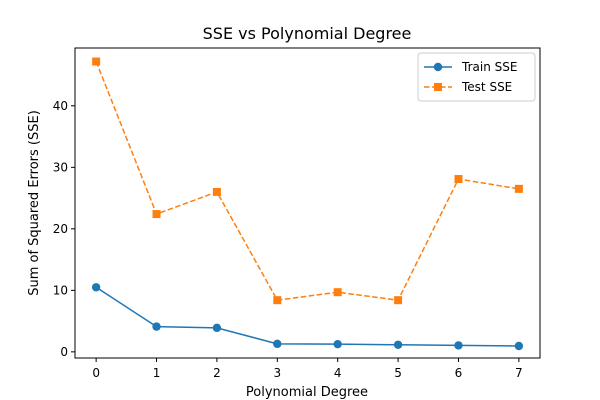 The height and width of the screenshot is (400, 600). What do you see at coordinates (519, 373) in the screenshot?
I see `x-tick-label: 7` at bounding box center [519, 373].